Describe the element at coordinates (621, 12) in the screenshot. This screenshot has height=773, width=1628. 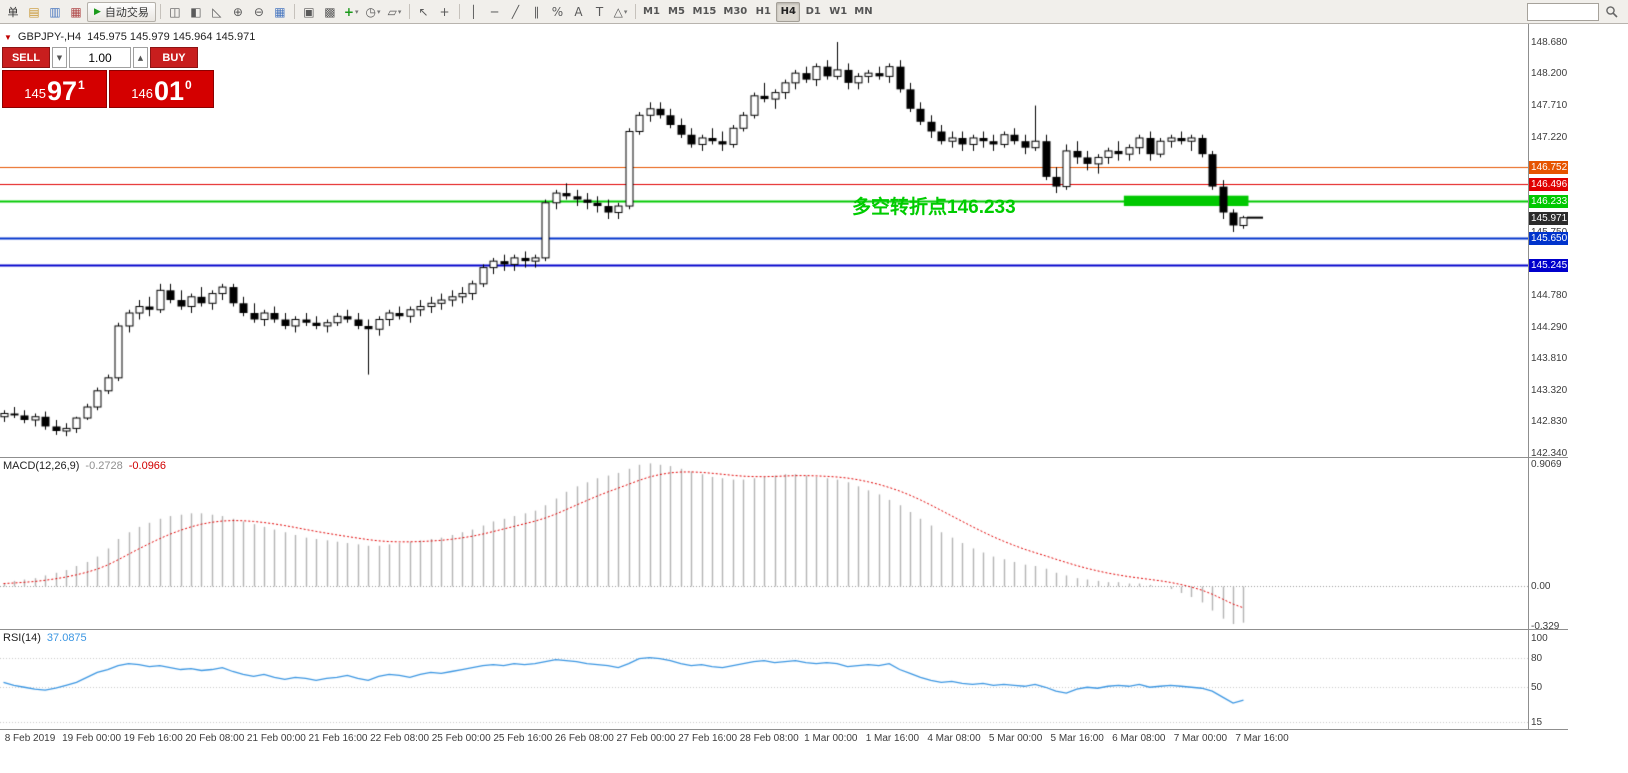
I see `shapes-icon: △ ▾` at that location.